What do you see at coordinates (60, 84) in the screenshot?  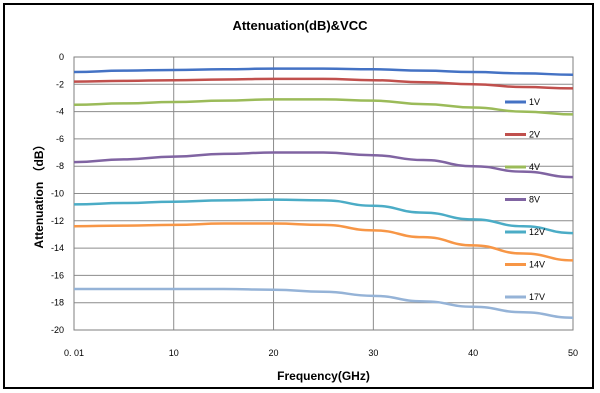 I see `y-tick-label: -2` at bounding box center [60, 84].